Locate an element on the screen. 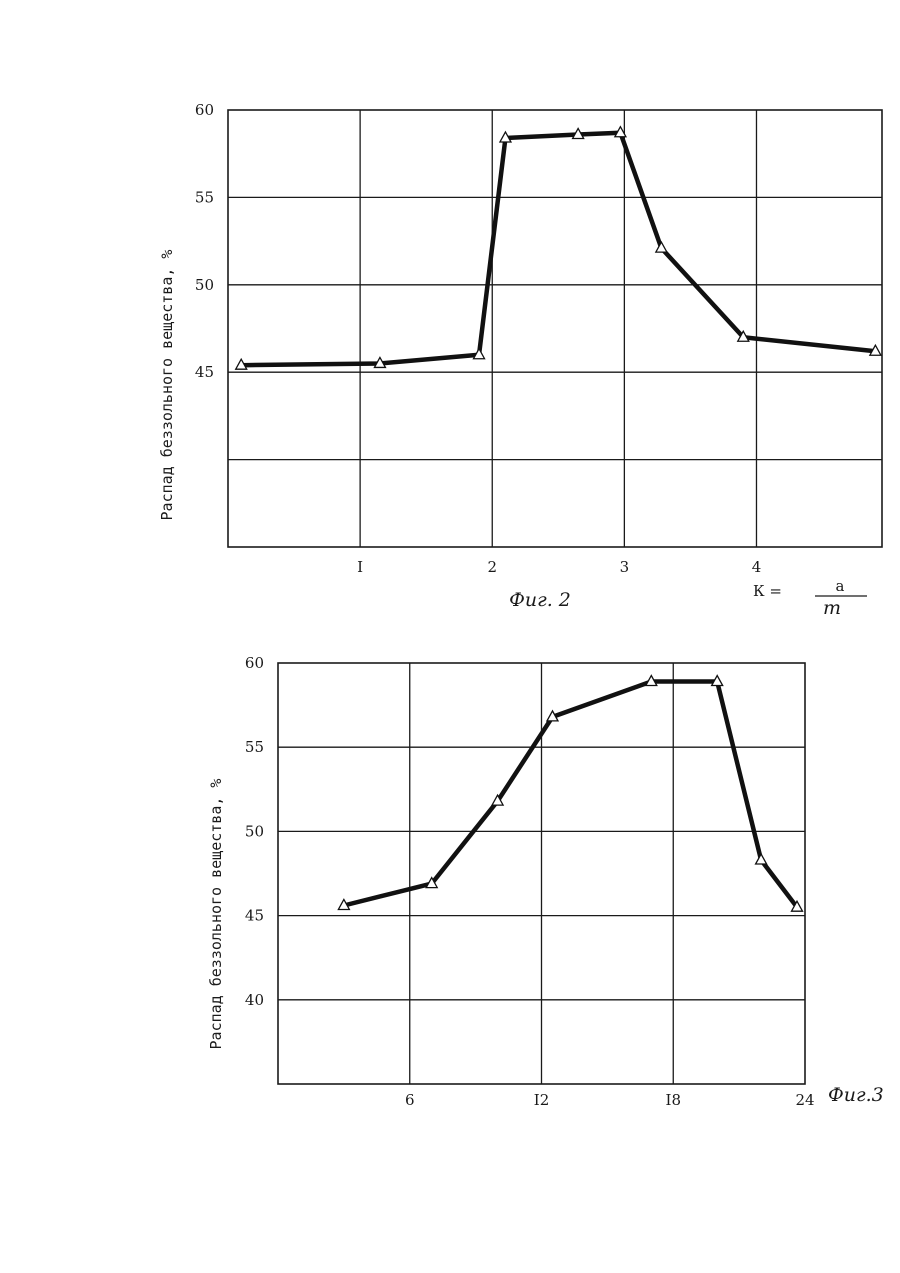  chart-1-y-tick-label: 50 is located at coordinates (204, 285).